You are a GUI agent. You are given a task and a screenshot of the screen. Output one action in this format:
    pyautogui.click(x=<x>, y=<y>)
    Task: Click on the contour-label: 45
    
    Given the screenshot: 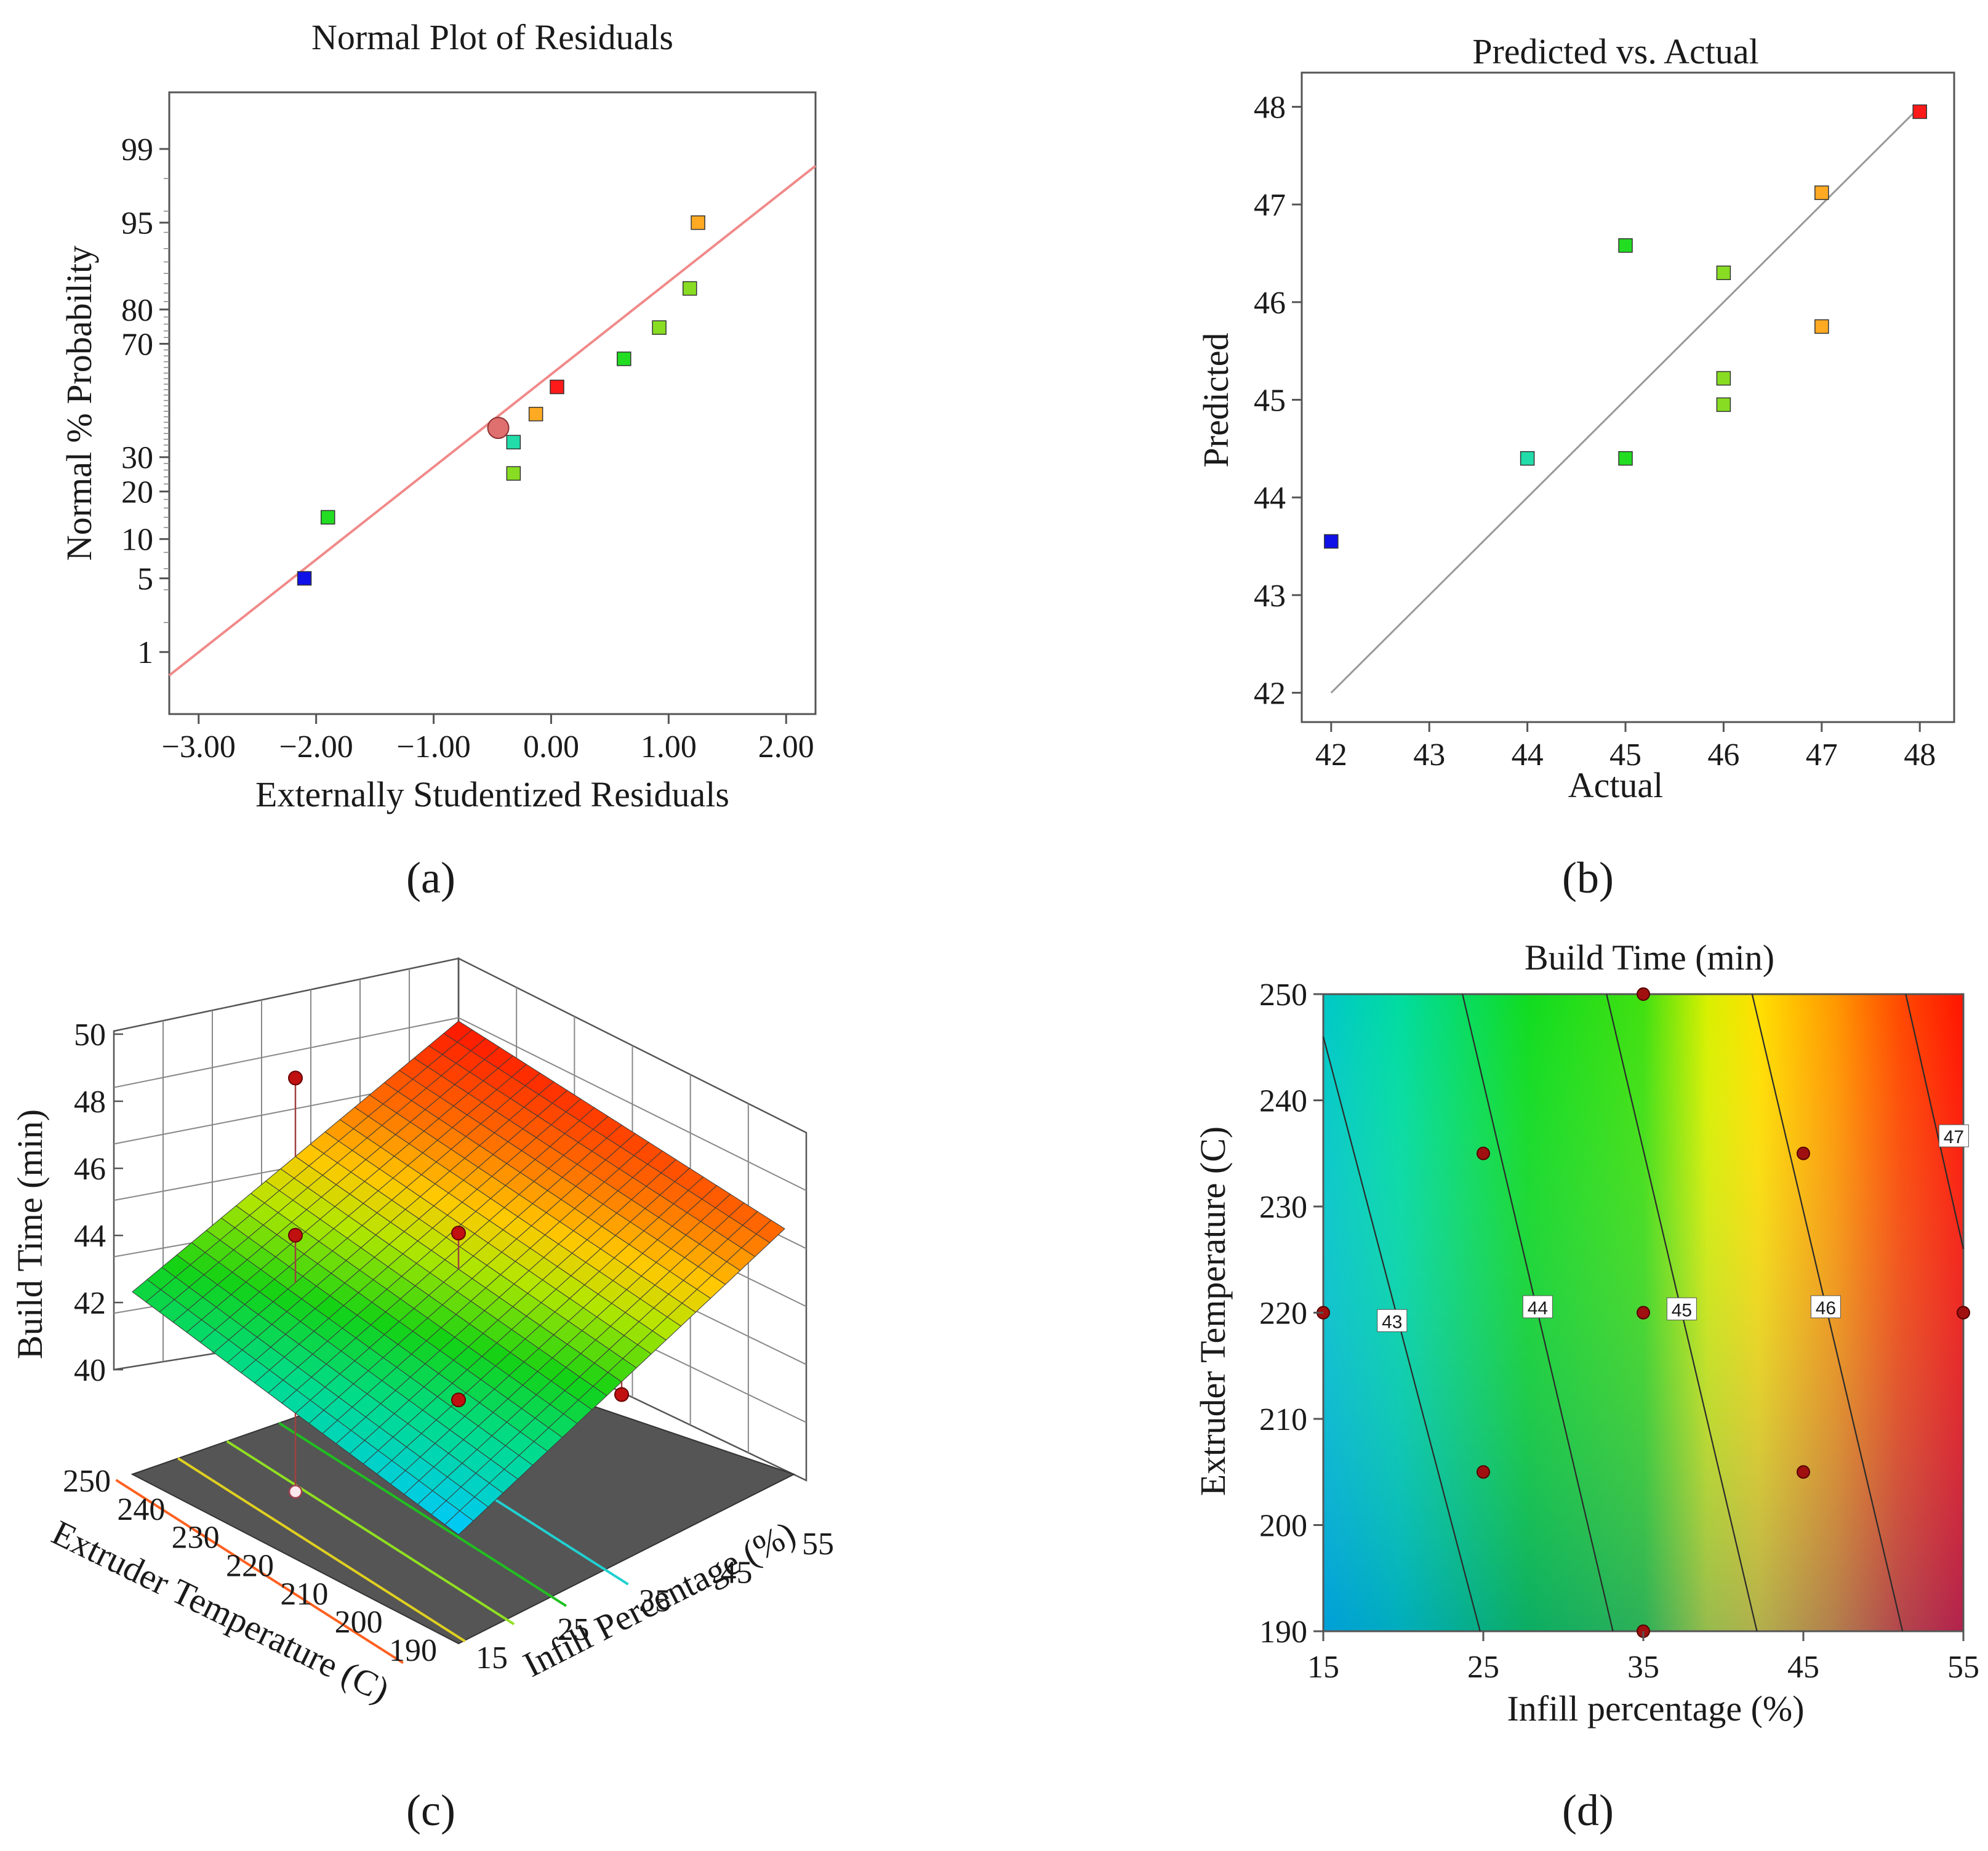 What is the action you would take?
    pyautogui.click(x=1682, y=1310)
    